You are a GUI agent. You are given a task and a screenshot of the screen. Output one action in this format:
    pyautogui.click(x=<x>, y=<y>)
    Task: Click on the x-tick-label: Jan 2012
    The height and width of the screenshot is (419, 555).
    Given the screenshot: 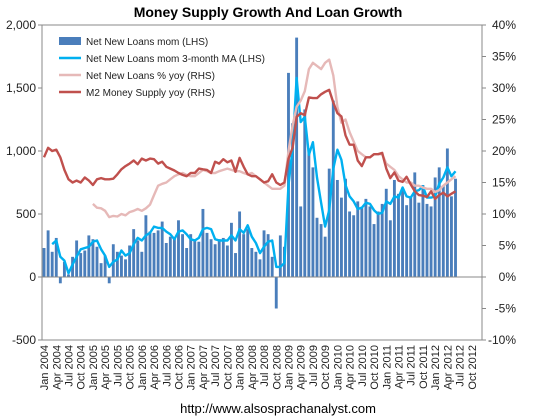 What is the action you would take?
    pyautogui.click(x=436, y=367)
    